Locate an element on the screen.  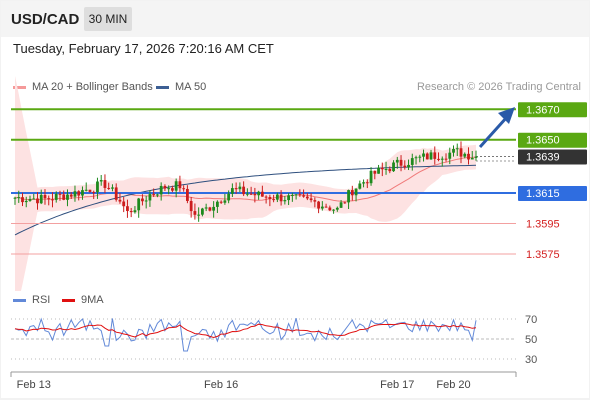
legend-rsi-label: RSI is located at coordinates (41, 300).